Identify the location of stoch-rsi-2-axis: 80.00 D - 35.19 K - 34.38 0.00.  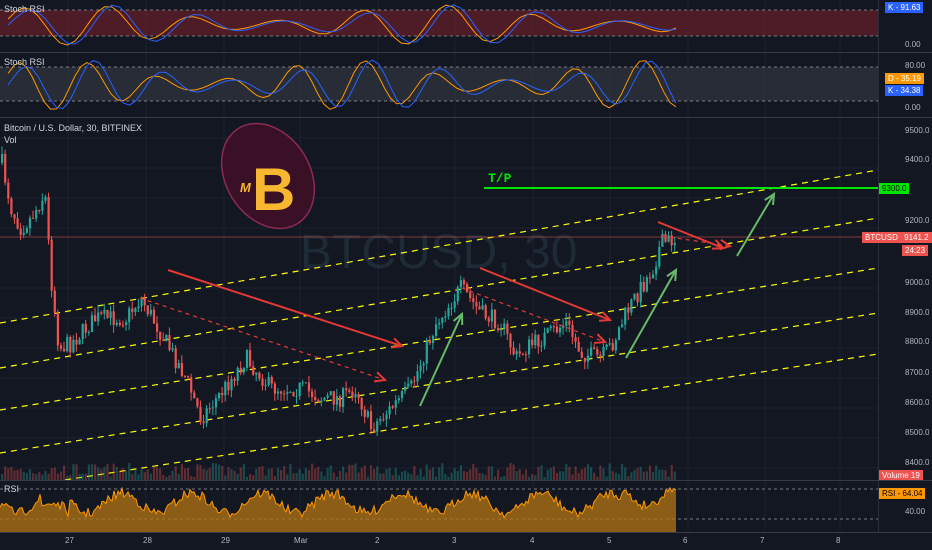
(905, 85).